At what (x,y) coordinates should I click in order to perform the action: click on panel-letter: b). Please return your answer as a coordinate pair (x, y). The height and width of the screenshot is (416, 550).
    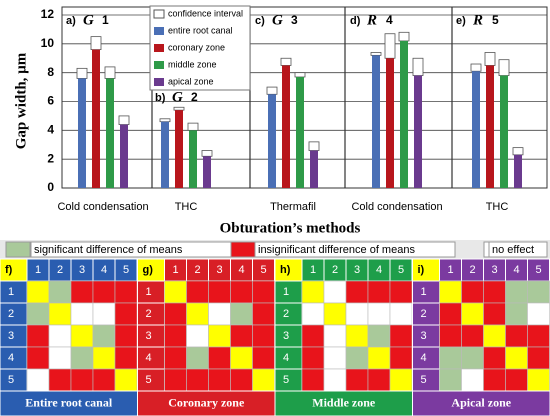
    Looking at the image, I should click on (160, 98).